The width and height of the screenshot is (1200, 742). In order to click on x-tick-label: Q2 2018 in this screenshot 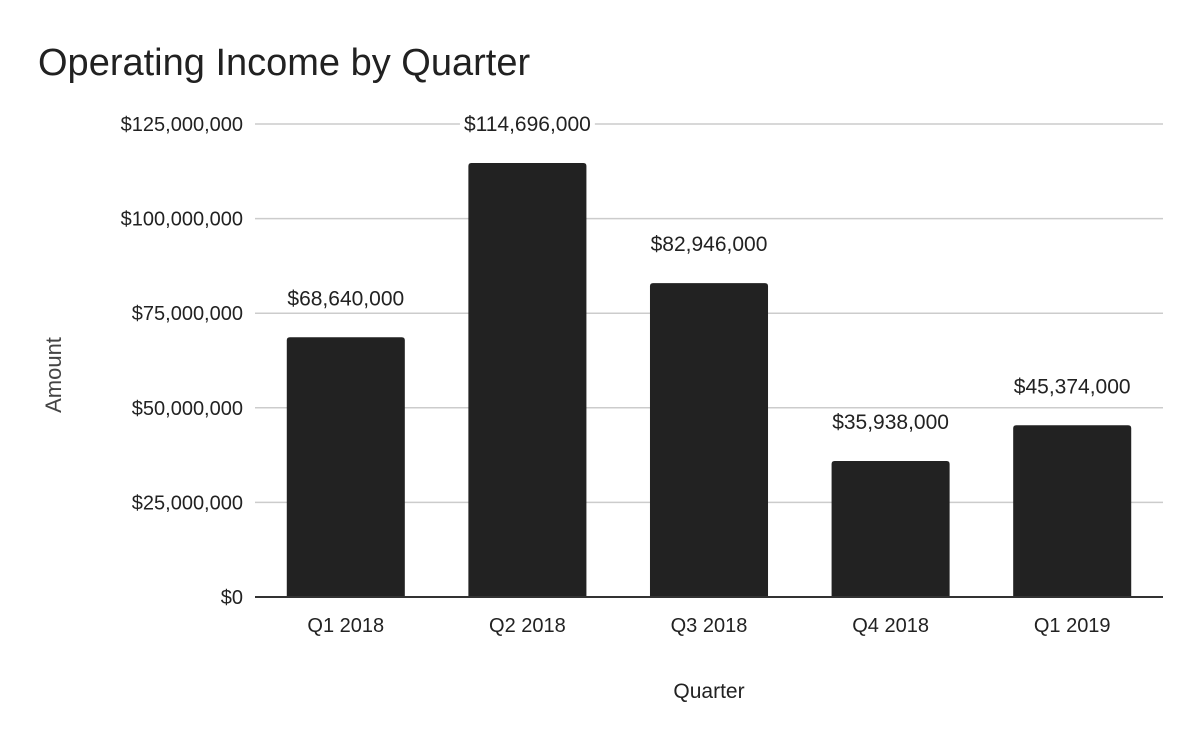, I will do `click(527, 626)`.